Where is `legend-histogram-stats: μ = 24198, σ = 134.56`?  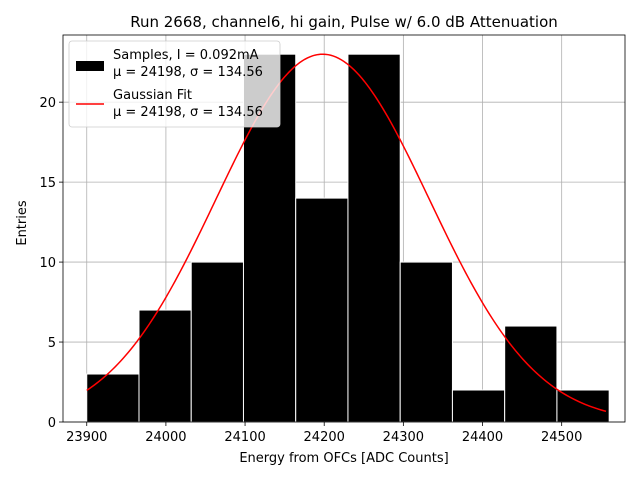
legend-histogram-stats: μ = 24198, σ = 134.56 is located at coordinates (188, 72).